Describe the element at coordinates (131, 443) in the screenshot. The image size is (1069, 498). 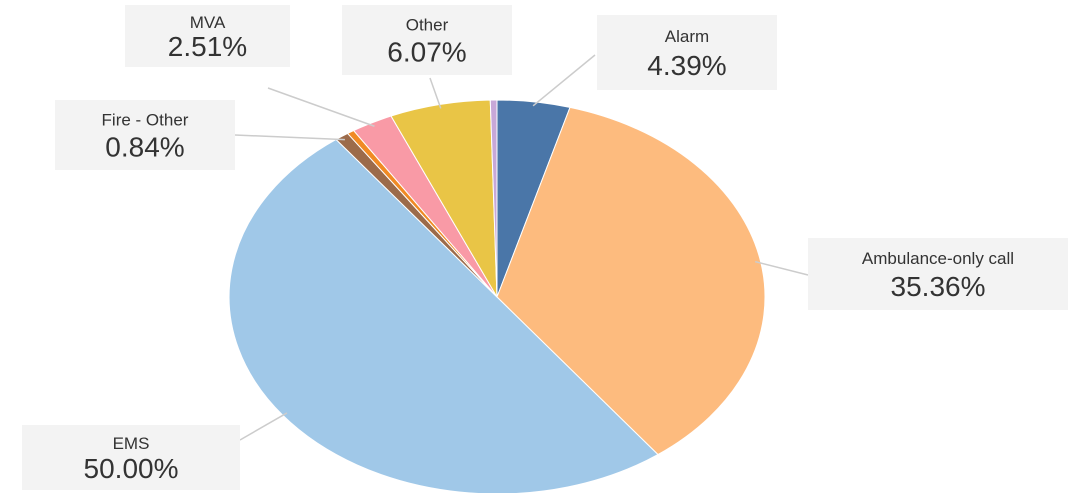
I see `slice-name: EMS` at that location.